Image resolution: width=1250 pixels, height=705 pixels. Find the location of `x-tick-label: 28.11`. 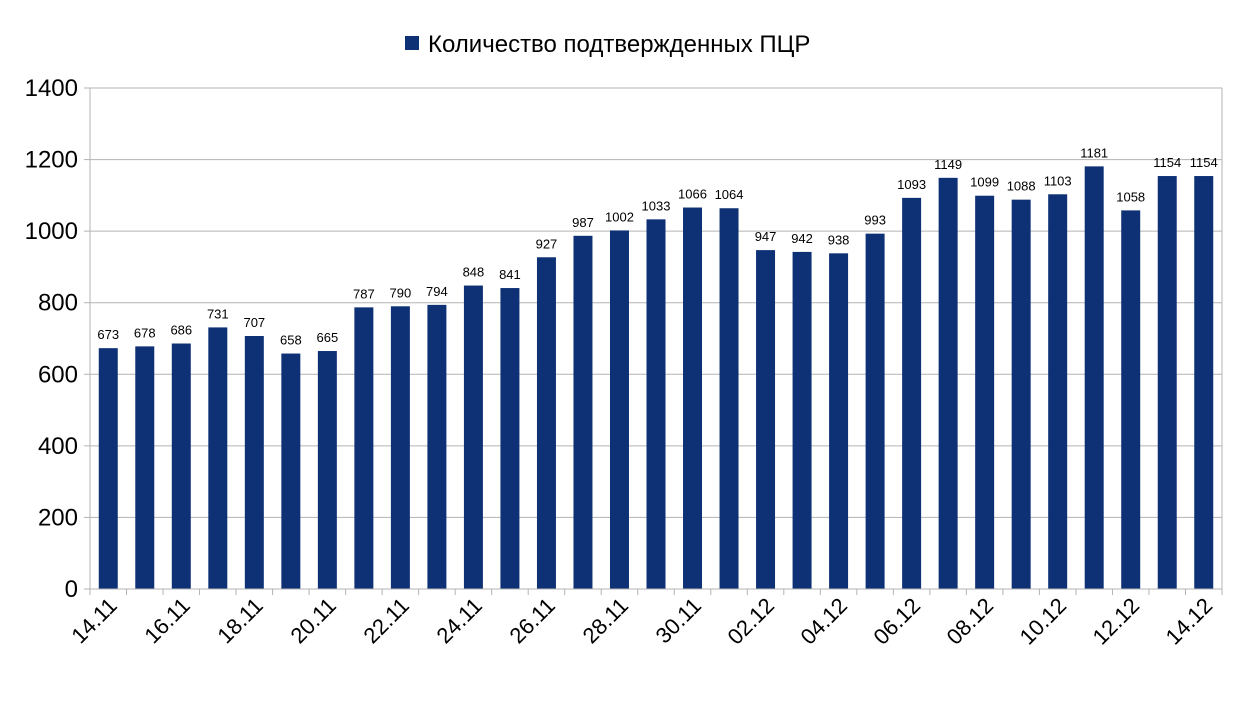

x-tick-label: 28.11 is located at coordinates (605, 620).